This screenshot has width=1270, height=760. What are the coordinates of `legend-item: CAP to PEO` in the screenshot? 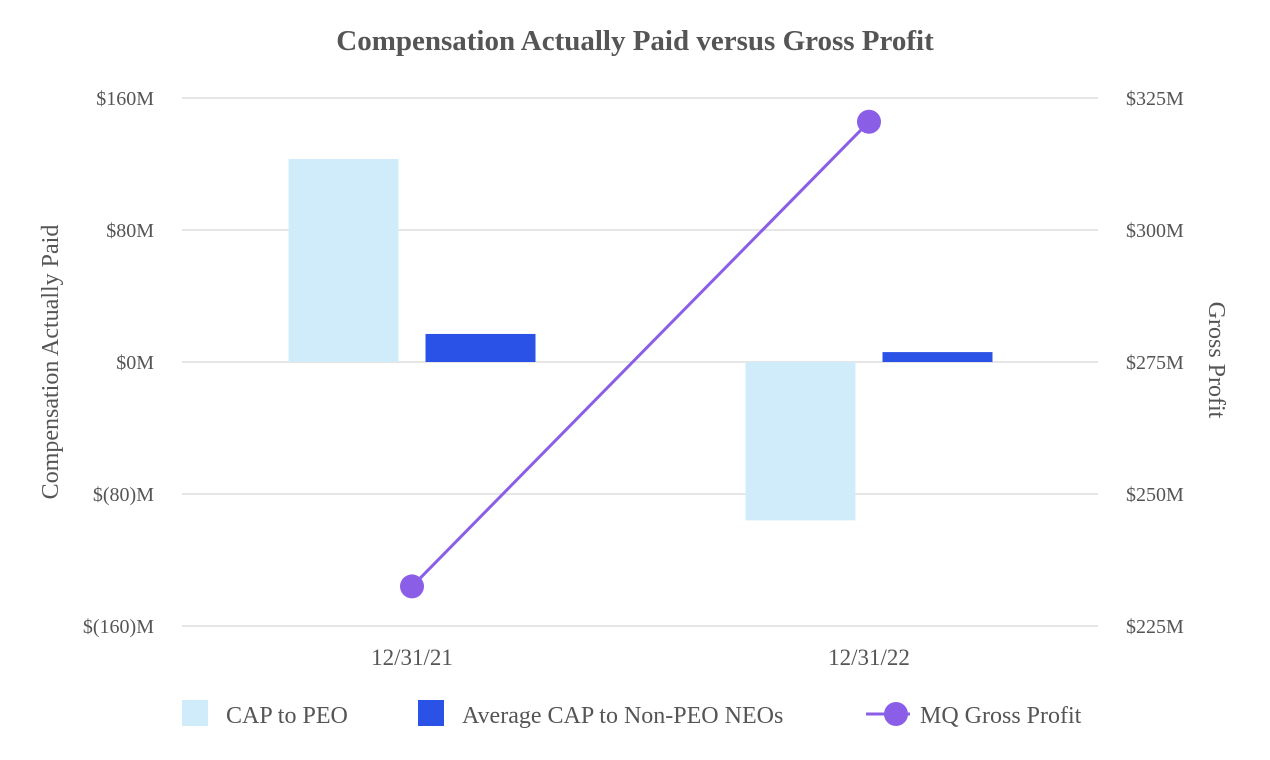 It's located at (265, 714).